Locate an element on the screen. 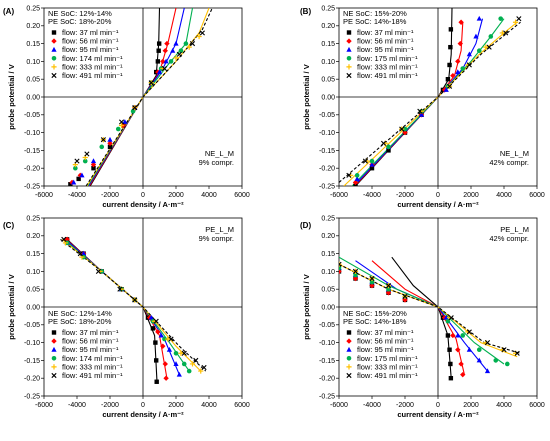 The image size is (550, 441). legend-entry: flow: 56 ml min⁻¹ is located at coordinates (90, 41).